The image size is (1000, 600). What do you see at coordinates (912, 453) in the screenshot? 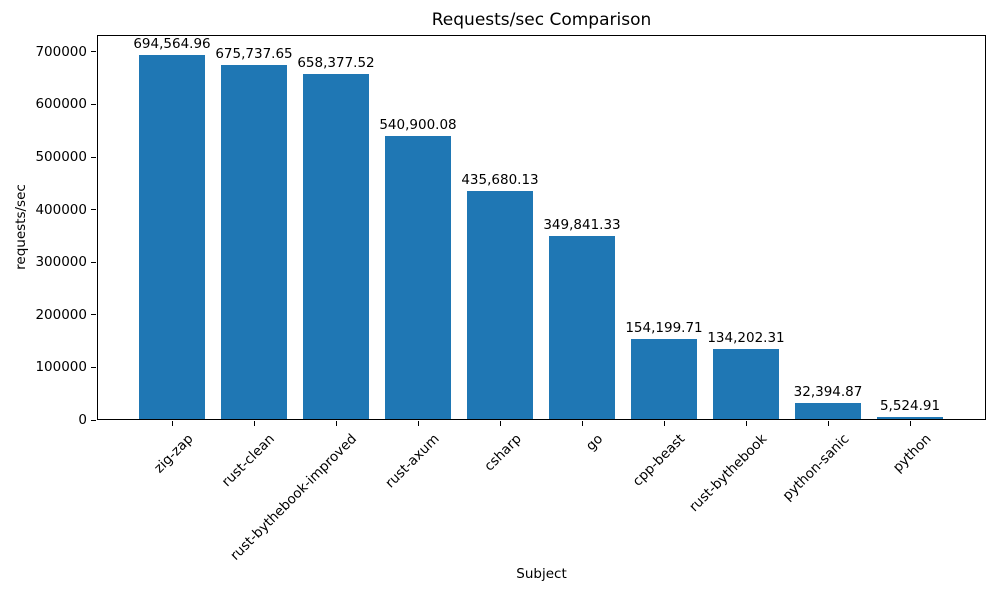
I see `x-tick-label: python` at bounding box center [912, 453].